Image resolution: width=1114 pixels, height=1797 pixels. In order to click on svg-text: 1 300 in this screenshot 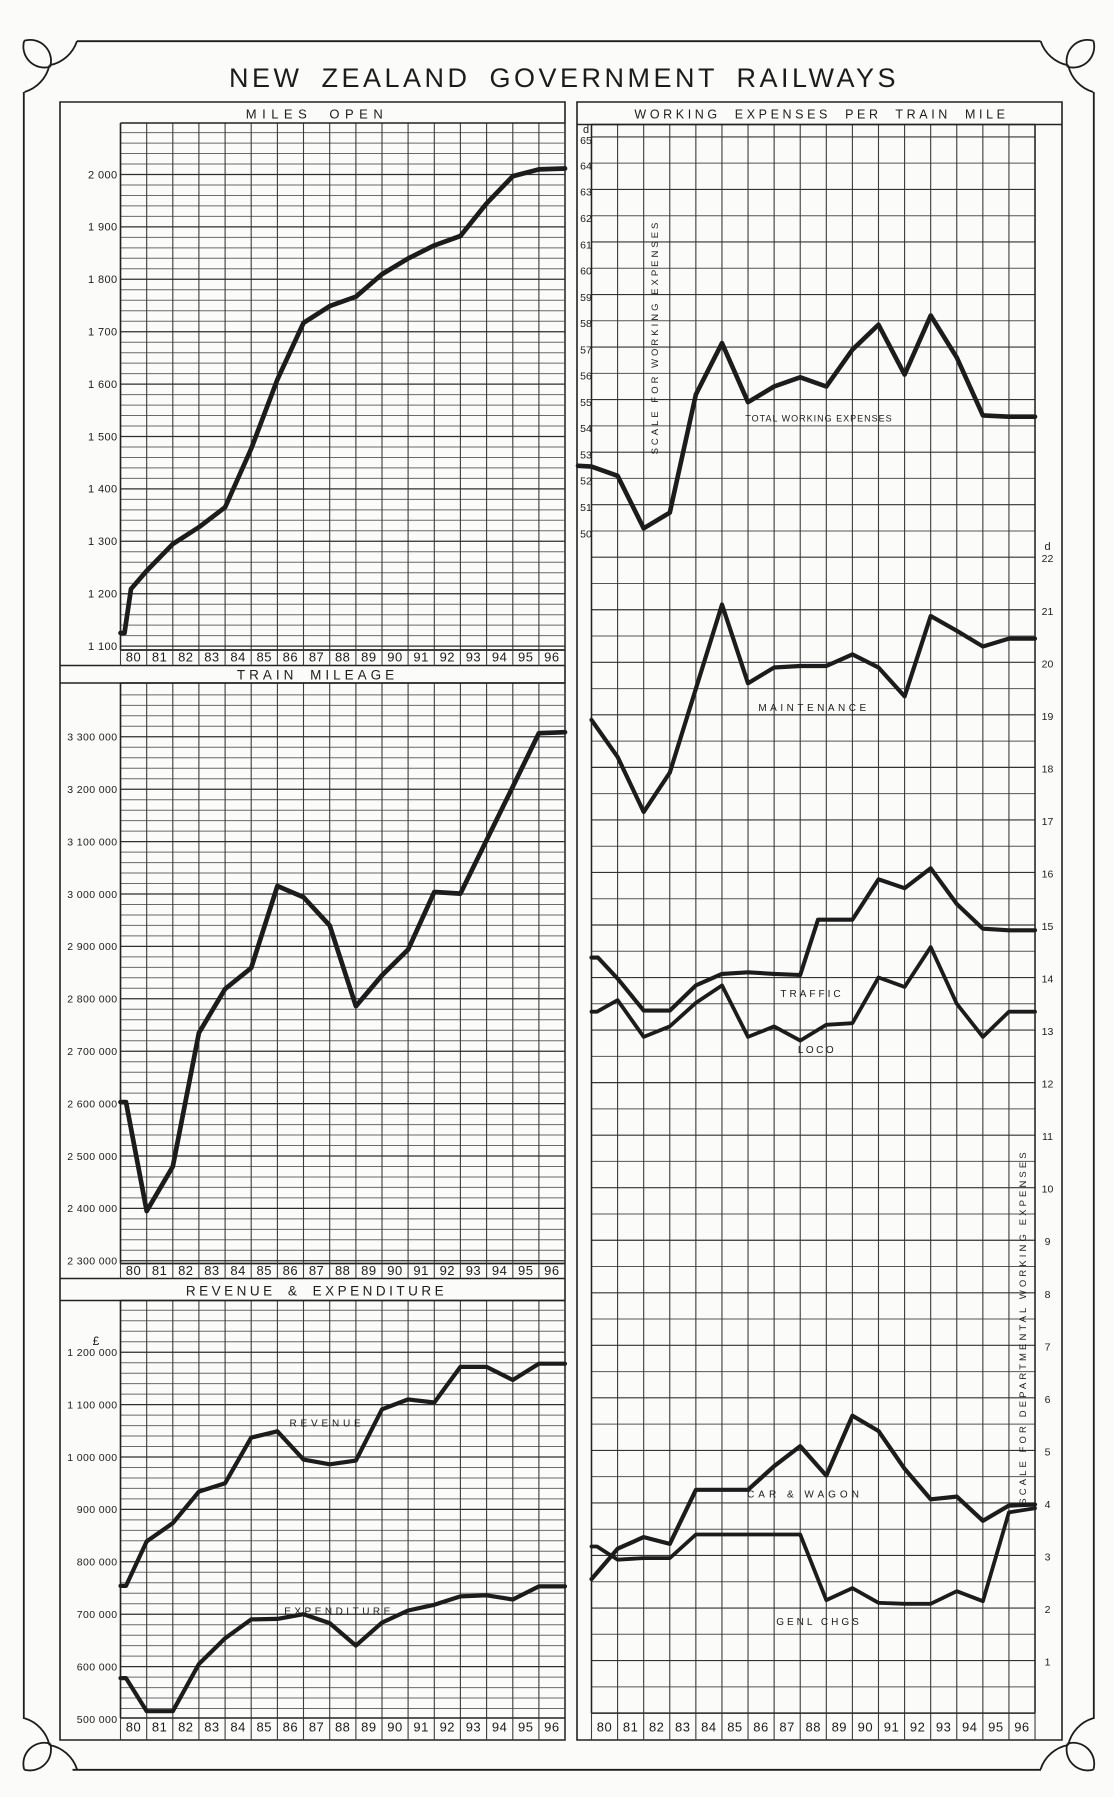, I will do `click(103, 542)`.